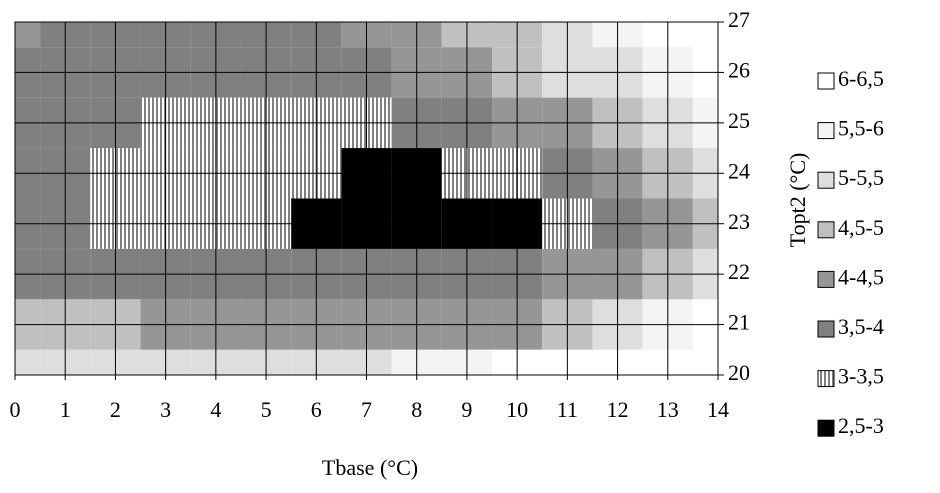 The width and height of the screenshot is (940, 493). Describe the element at coordinates (739, 19) in the screenshot. I see `y-tick-label: 27` at that location.